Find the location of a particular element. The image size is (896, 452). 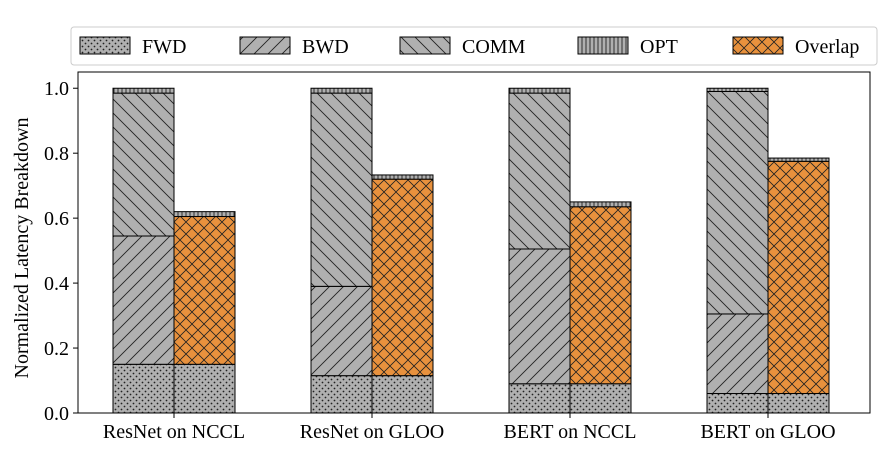

bar-segment-comm-resnet-on-gloo-left is located at coordinates (341, 189).